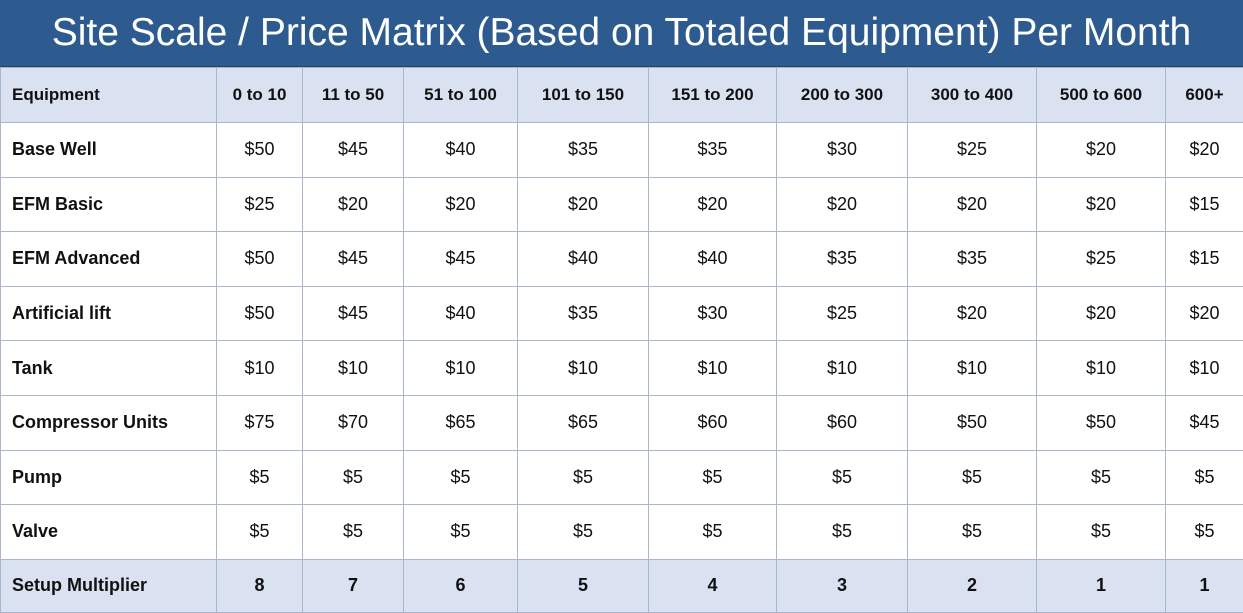 This screenshot has width=1243, height=613. I want to click on footer-label: Setup Multiplier, so click(109, 585).